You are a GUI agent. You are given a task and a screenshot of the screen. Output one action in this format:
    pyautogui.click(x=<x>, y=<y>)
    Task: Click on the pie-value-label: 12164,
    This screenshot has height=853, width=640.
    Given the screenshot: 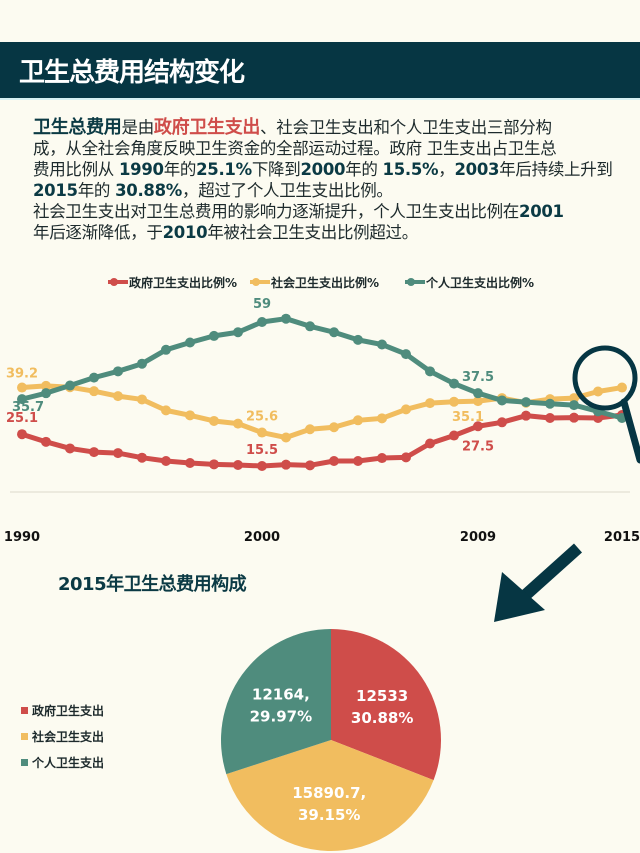 What is the action you would take?
    pyautogui.click(x=281, y=695)
    